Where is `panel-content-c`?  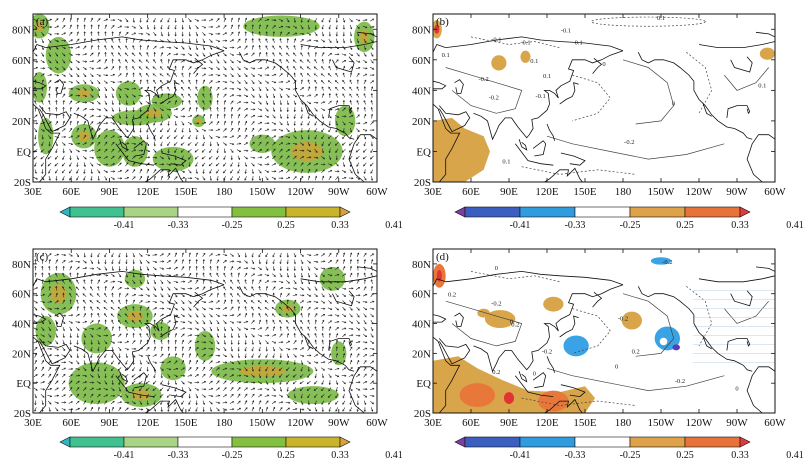 panel-content-c is located at coordinates (205, 332).